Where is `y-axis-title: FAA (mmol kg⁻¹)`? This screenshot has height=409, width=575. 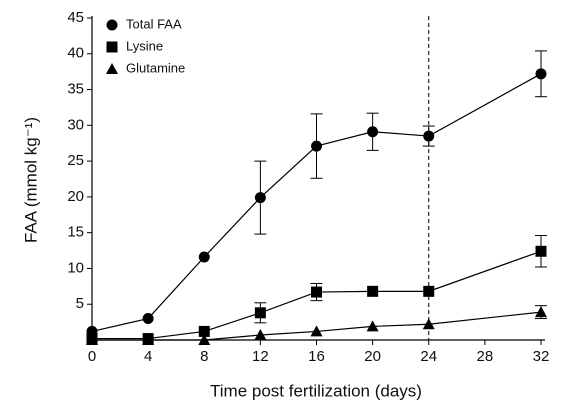 y-axis-title: FAA (mmol kg⁻¹) is located at coordinates (30, 180).